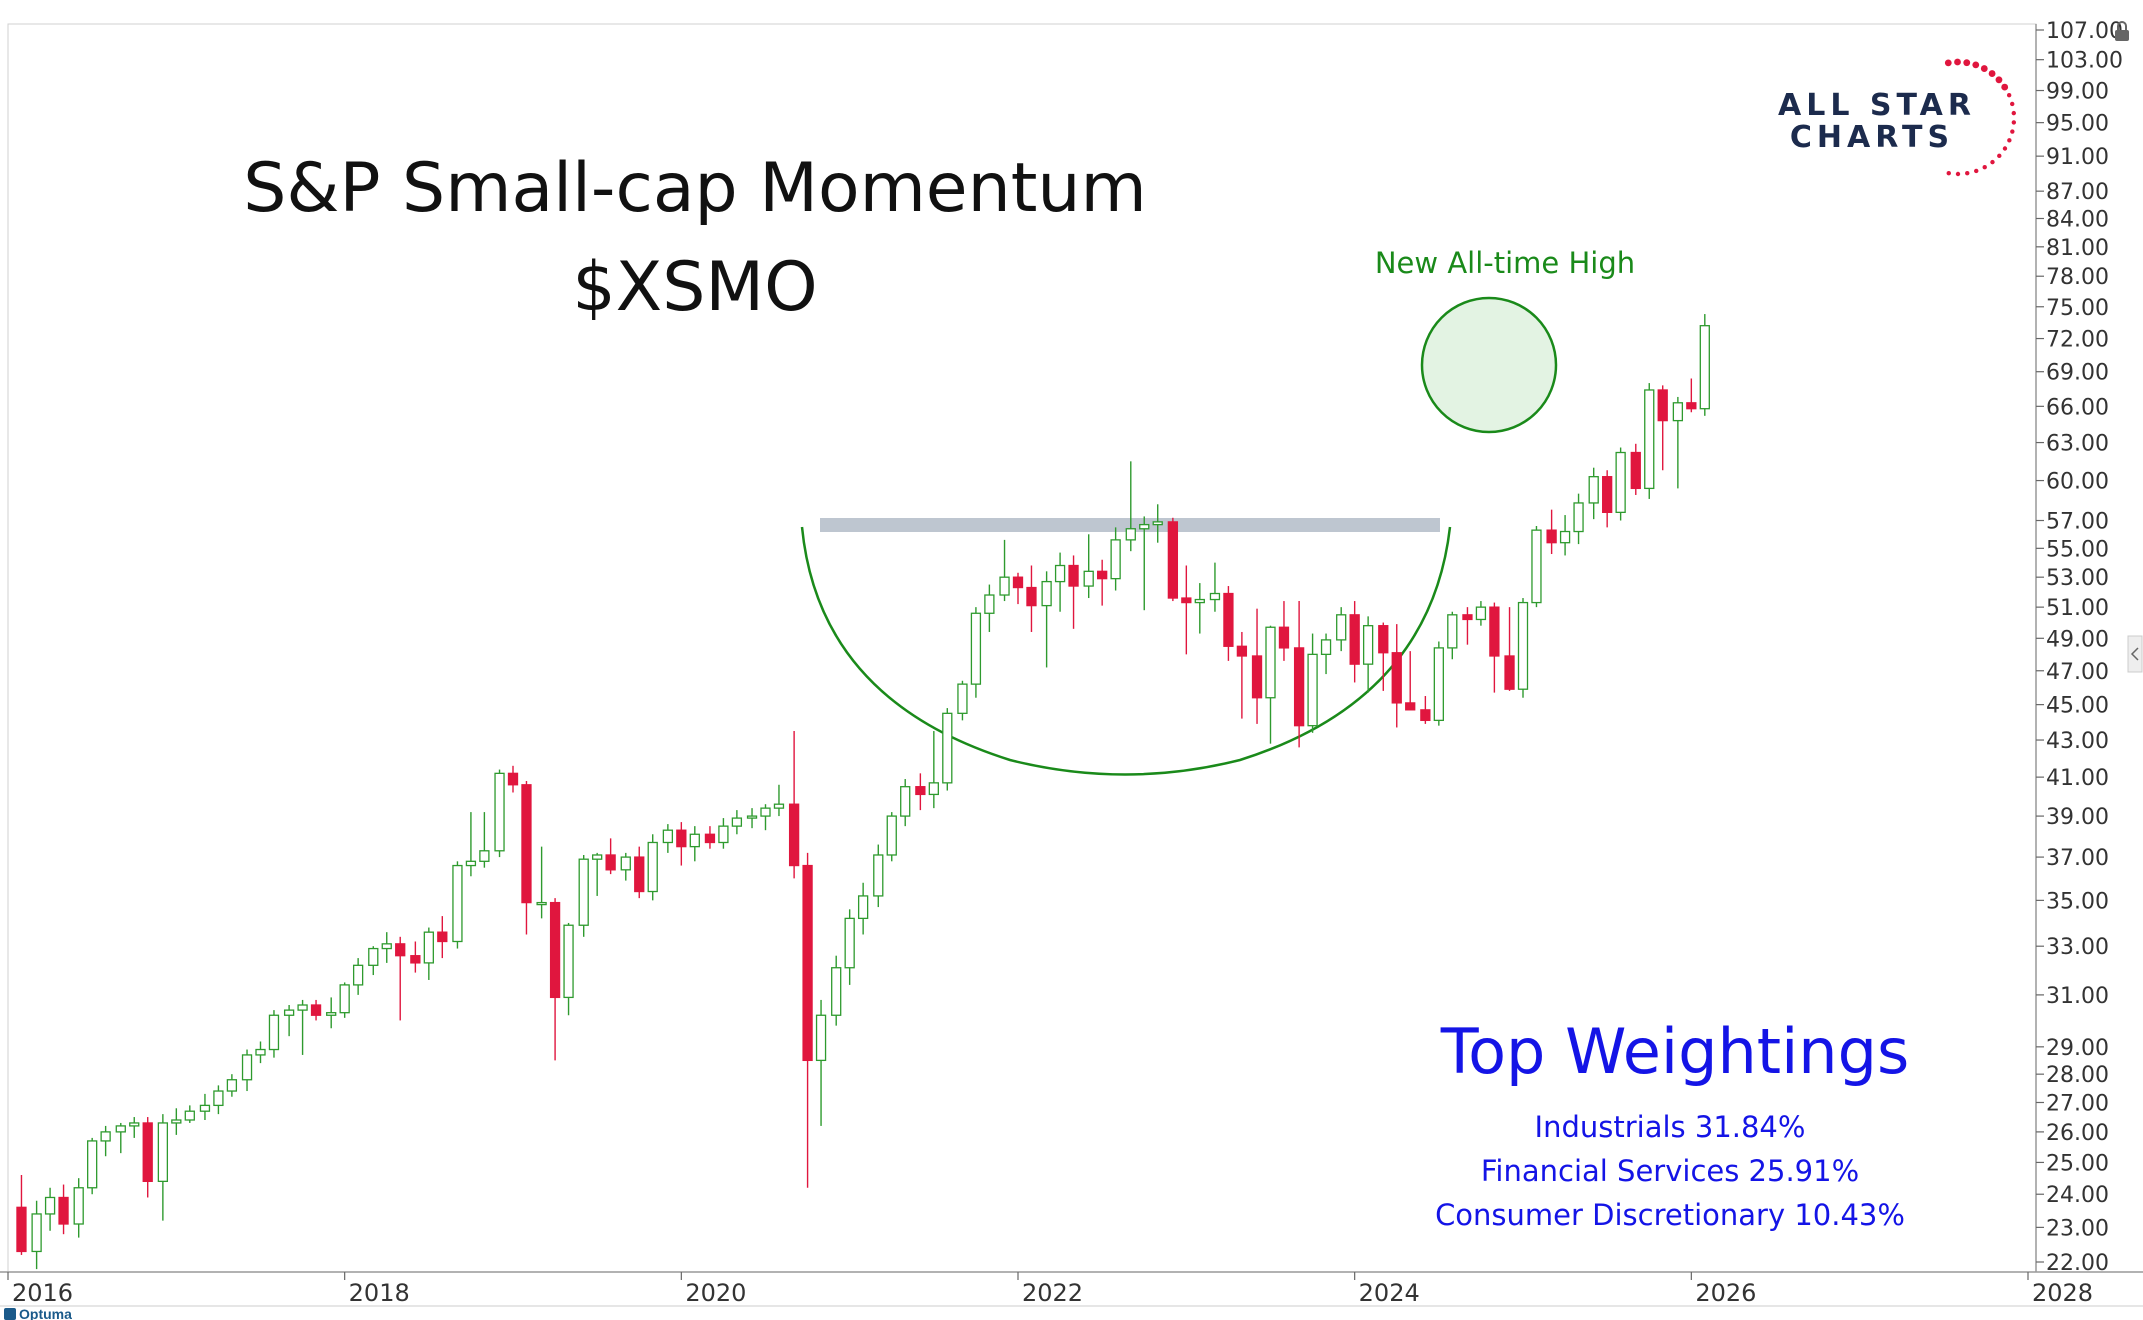 The height and width of the screenshot is (1320, 2143). Describe the element at coordinates (2077, 444) in the screenshot. I see `y-tick-label: 63.00` at that location.